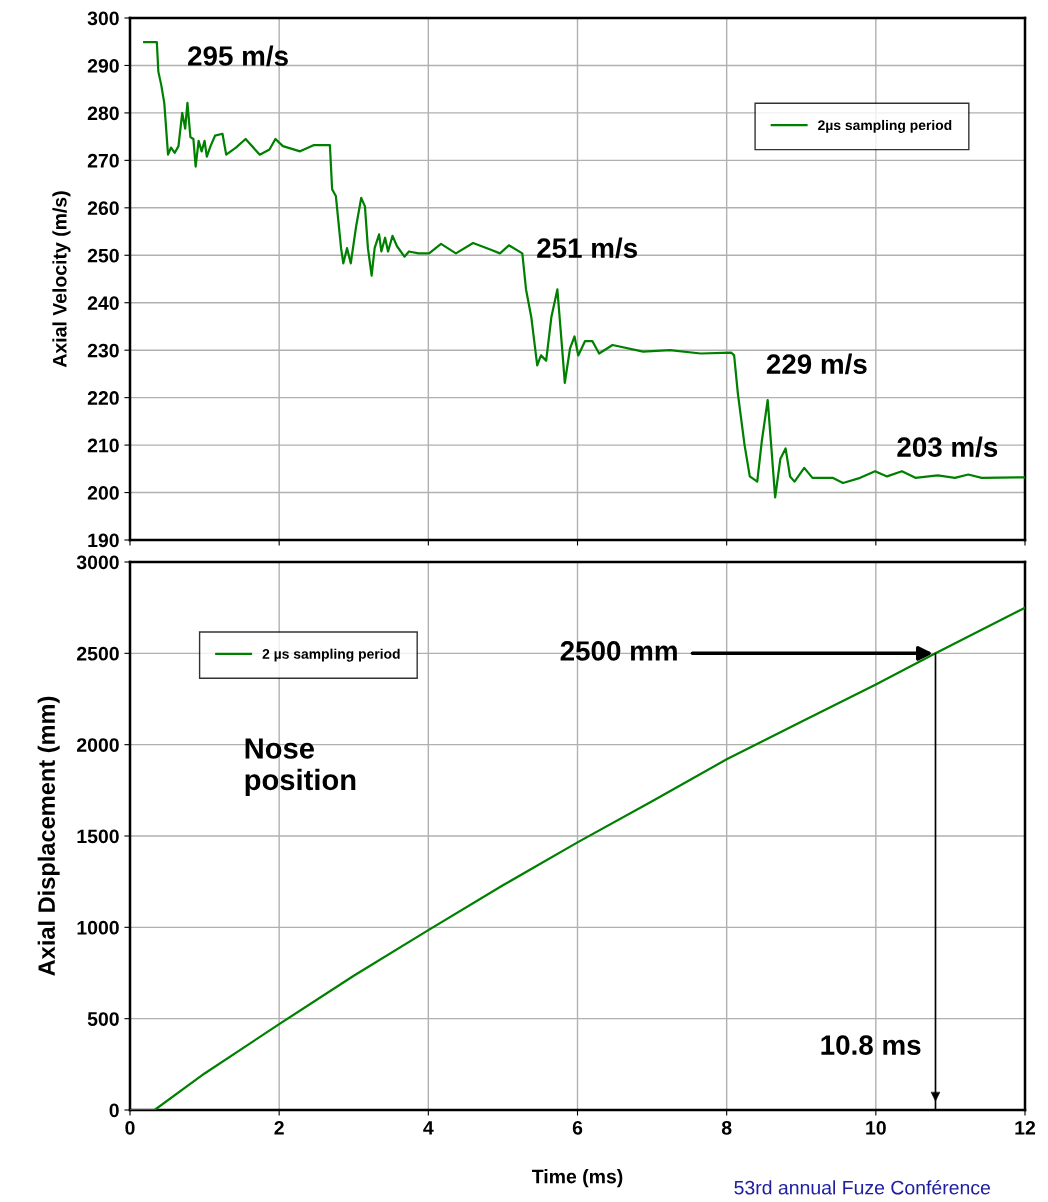 This screenshot has height=1202, width=1048. Describe the element at coordinates (577, 1178) in the screenshot. I see `x-axis-title: Time (ms)` at that location.